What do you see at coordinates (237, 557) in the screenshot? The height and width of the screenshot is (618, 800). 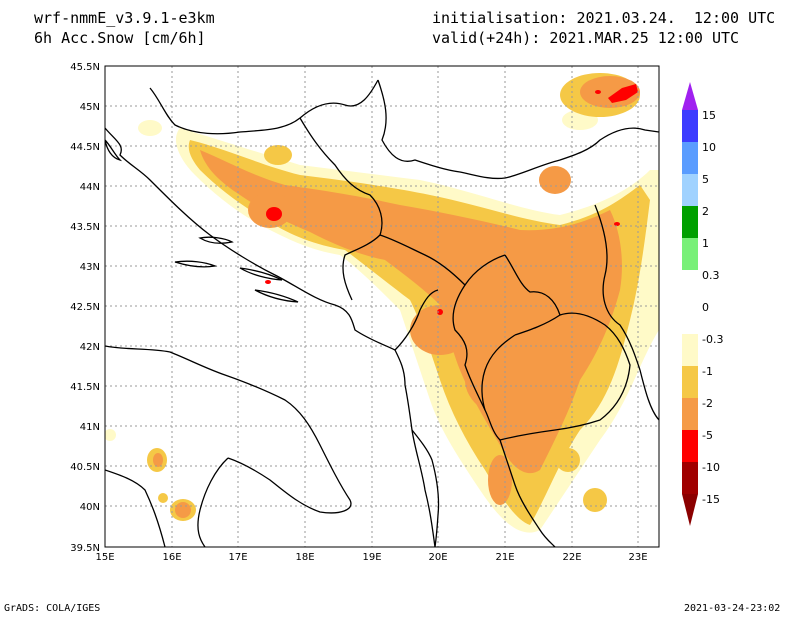 I see `lon-tick: 17E` at bounding box center [237, 557].